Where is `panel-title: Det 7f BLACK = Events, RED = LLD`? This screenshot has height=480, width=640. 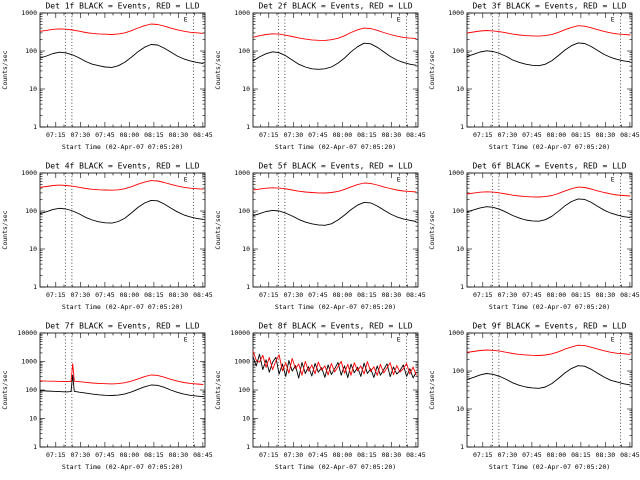
panel-title: Det 7f BLACK = Events, RED = LLD is located at coordinates (122, 326).